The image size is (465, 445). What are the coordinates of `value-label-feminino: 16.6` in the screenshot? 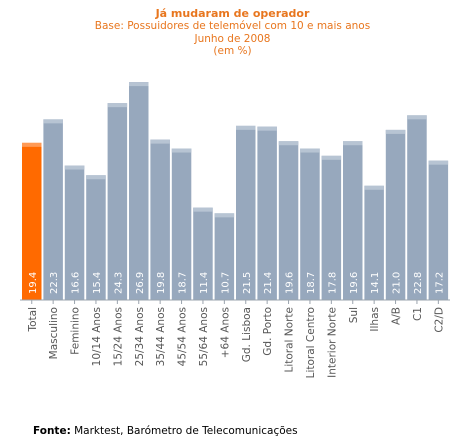 It's located at (76, 283).